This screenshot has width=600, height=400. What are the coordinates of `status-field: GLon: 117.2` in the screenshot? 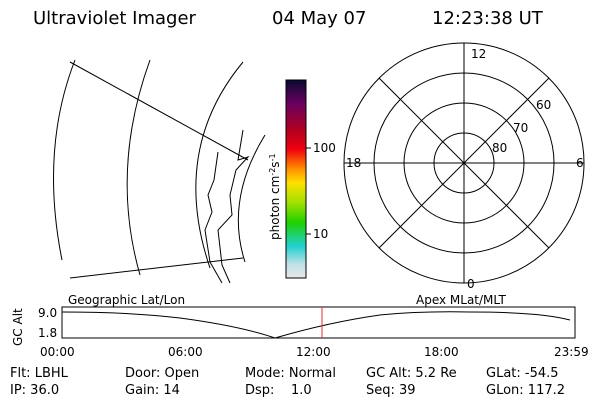 It's located at (525, 390).